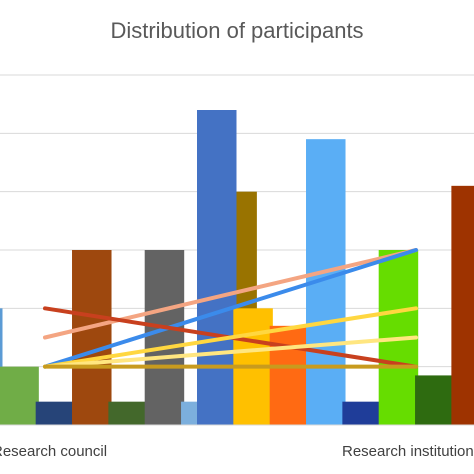 The height and width of the screenshot is (474, 474). What do you see at coordinates (237, 30) in the screenshot?
I see `chart-title: Distribution of participants` at bounding box center [237, 30].